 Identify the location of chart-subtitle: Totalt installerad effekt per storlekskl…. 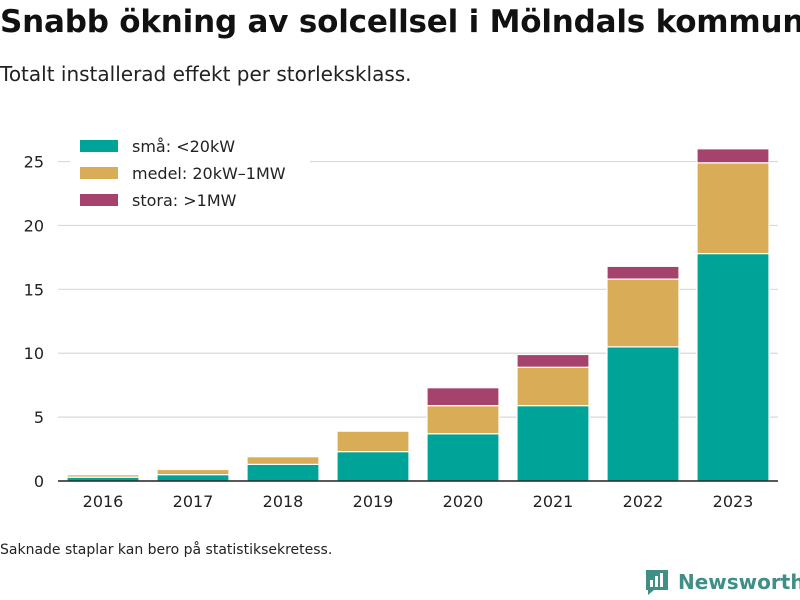
(206, 74).